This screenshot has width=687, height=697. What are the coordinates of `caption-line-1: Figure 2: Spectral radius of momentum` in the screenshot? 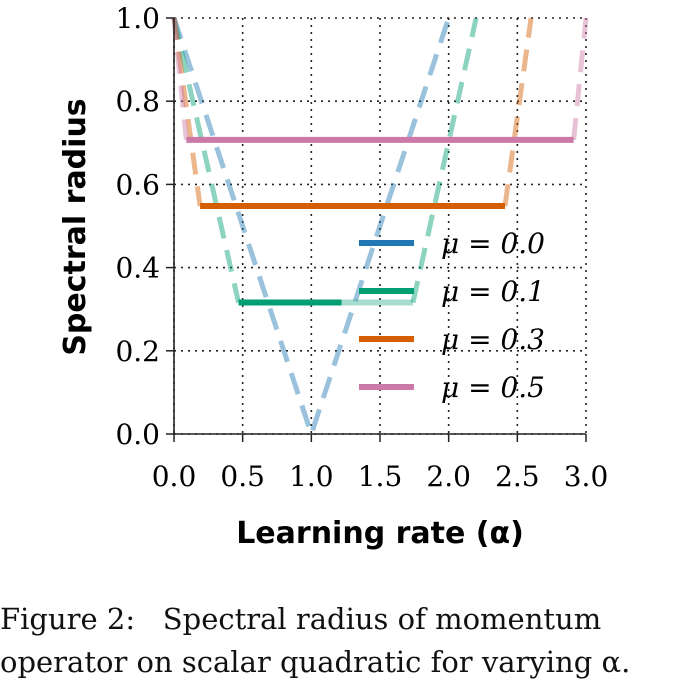 It's located at (301, 619).